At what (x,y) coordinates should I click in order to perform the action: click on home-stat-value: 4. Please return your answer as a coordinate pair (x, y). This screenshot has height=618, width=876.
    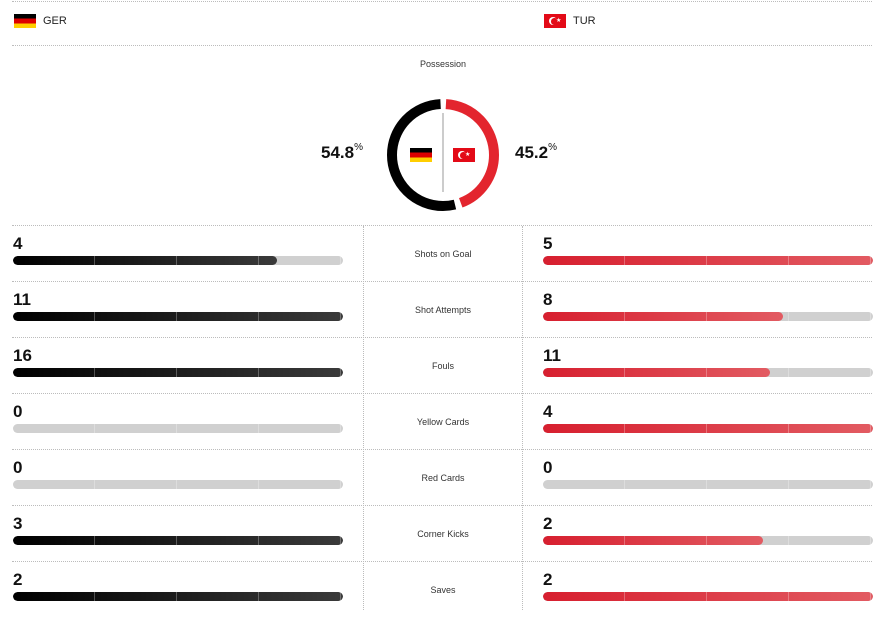
    Looking at the image, I should click on (18, 243).